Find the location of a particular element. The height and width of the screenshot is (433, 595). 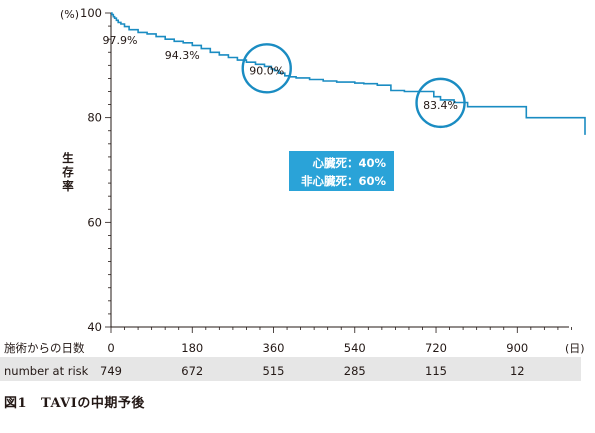

annotation-layer: 97.9% 94.3% 90.0% 83.4% is located at coordinates (284, 81).